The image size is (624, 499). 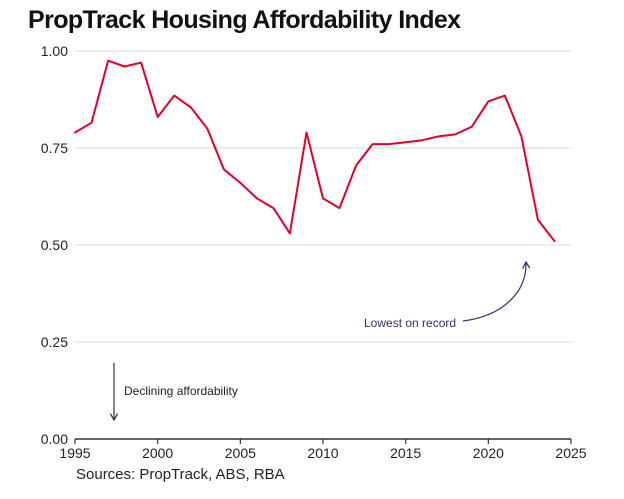 I want to click on y-tick-label: 1.00, so click(x=54, y=51).